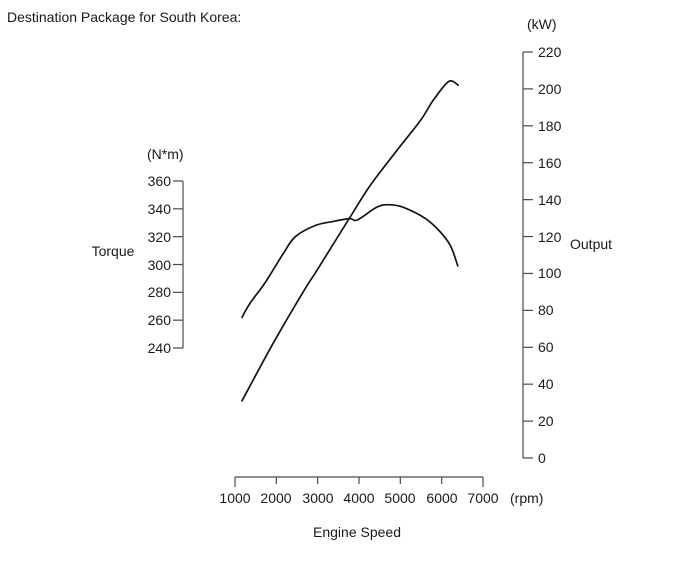 The image size is (691, 564). What do you see at coordinates (350, 261) in the screenshot?
I see `torque-curve` at bounding box center [350, 261].